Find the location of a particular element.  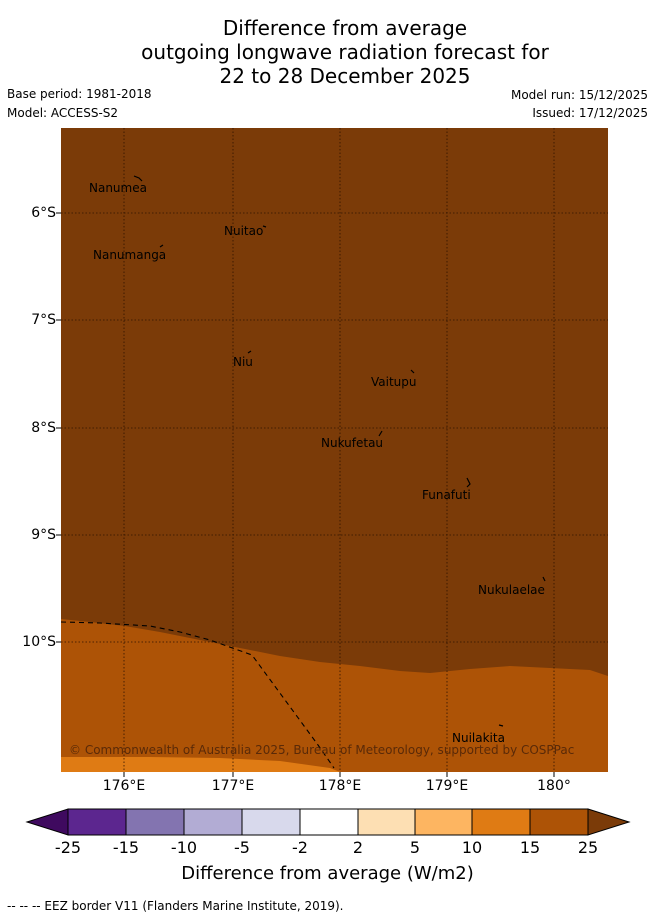

title-line-3: 22 to 28 December 2025 is located at coordinates (345, 76).